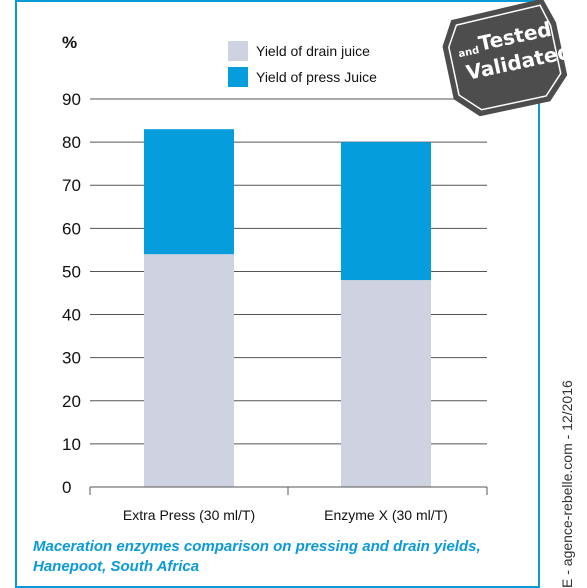 The width and height of the screenshot is (587, 588). I want to click on y-unit-label: %, so click(69, 42).